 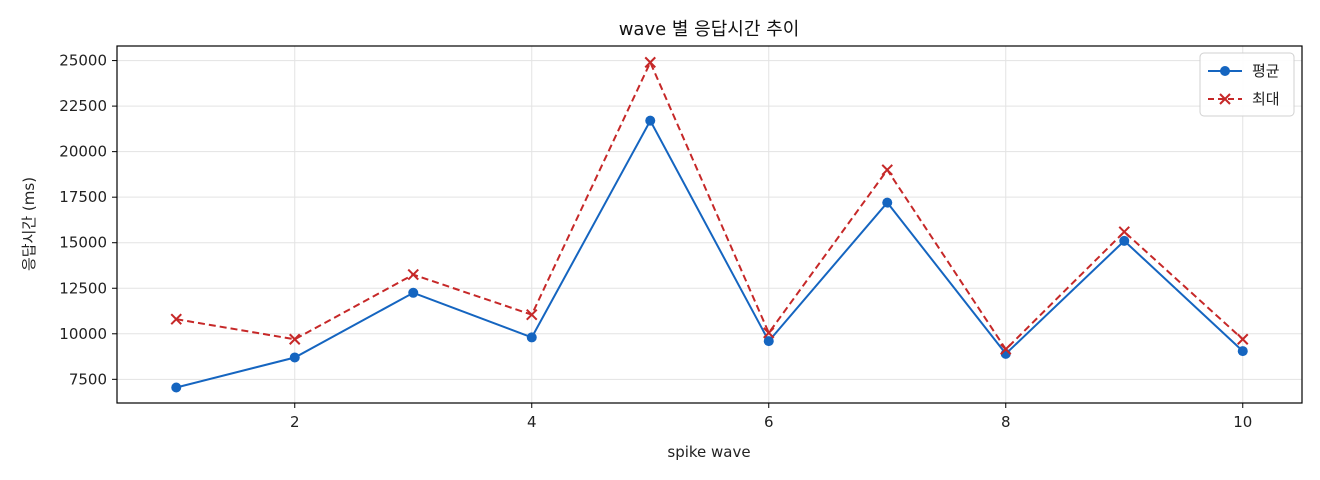 What do you see at coordinates (83, 152) in the screenshot?
I see `y-tick-label: 20000` at bounding box center [83, 152].